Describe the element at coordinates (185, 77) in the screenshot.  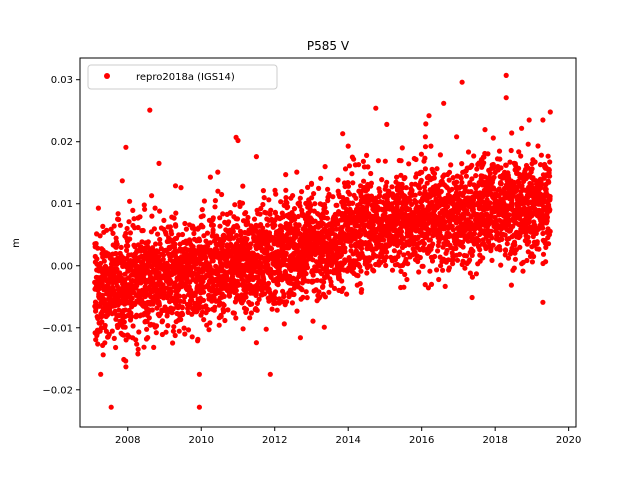
I see `legend-label: repro2018a (IGS14)` at that location.